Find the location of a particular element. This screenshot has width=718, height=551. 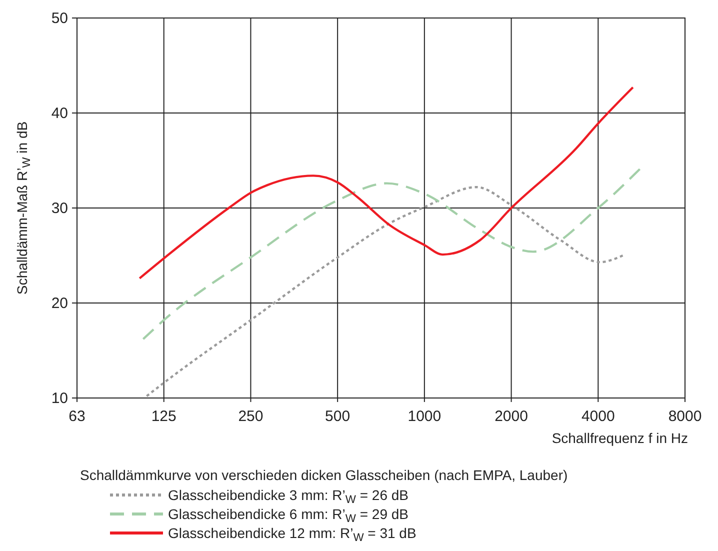

y-tick-label: 10 is located at coordinates (59, 398).